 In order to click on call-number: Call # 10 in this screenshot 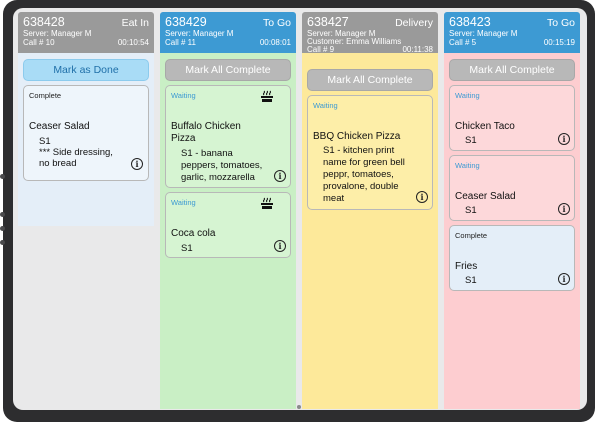, I will do `click(39, 42)`.